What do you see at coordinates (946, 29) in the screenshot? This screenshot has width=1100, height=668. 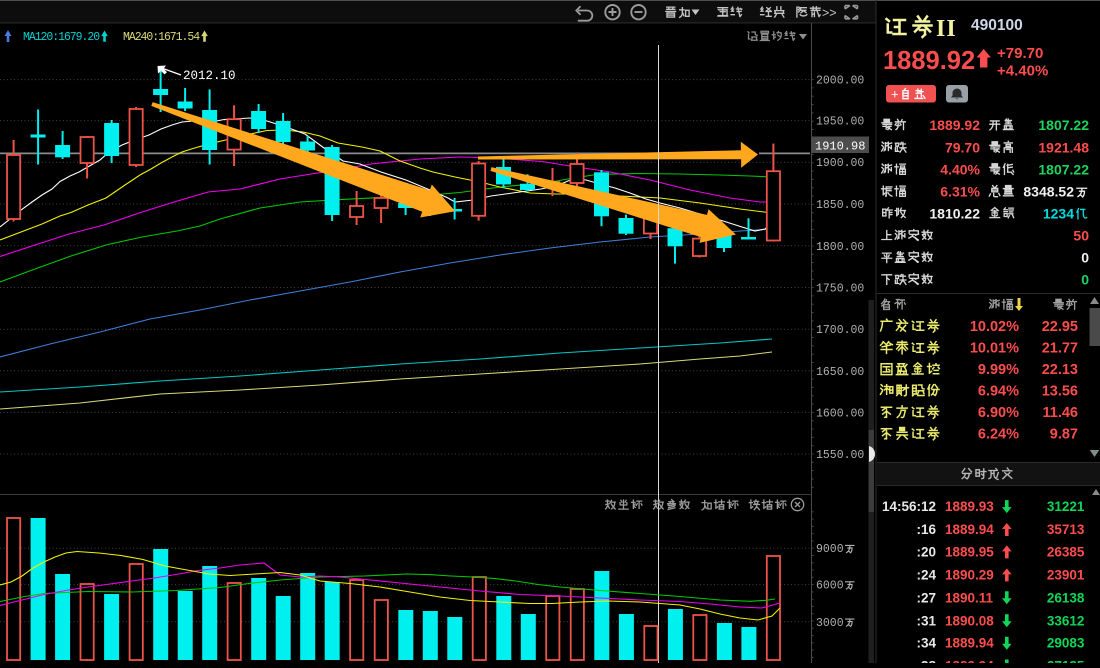 I see `svg-text: II` at bounding box center [946, 29].